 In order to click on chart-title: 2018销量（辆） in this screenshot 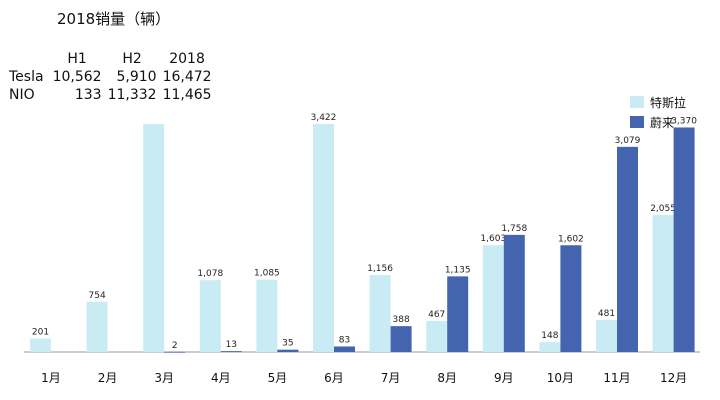, I will do `click(114, 19)`.